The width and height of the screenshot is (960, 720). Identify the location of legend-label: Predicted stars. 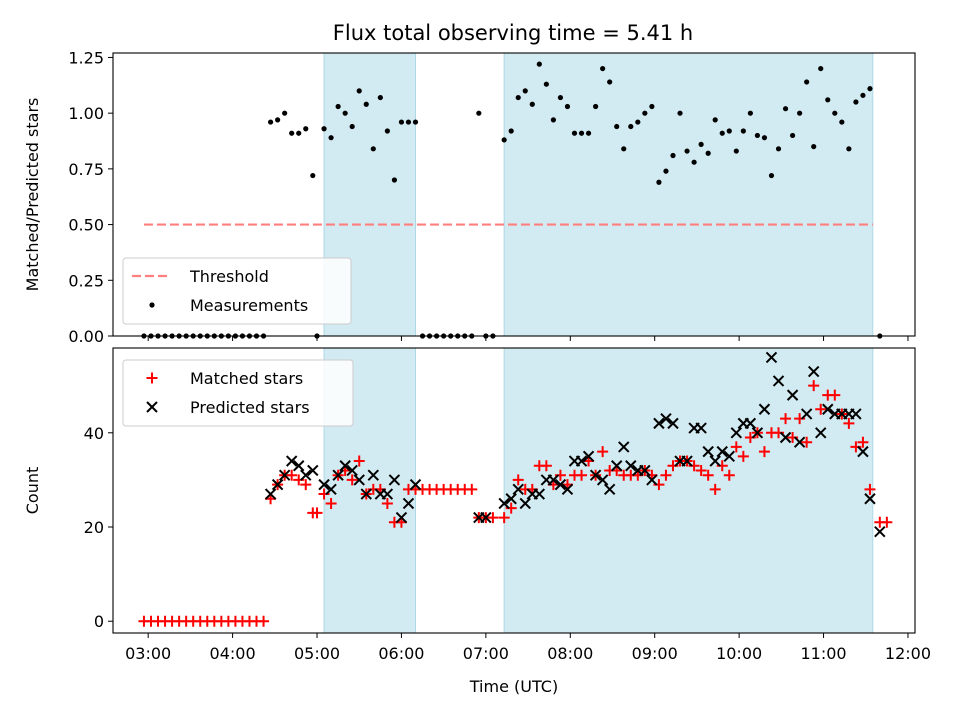
(250, 407).